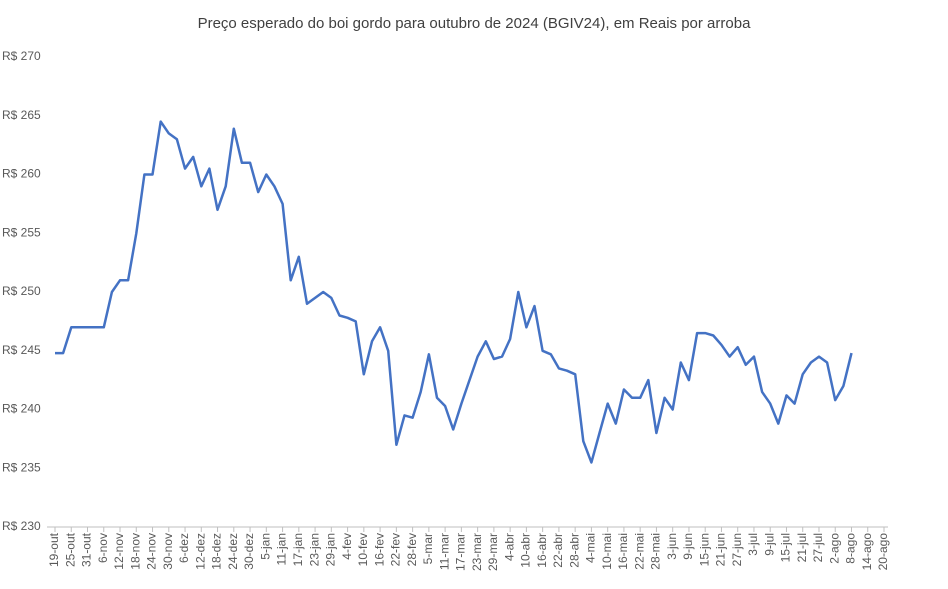  Describe the element at coordinates (461, 552) in the screenshot. I see `x-tick-label: 17-mar` at that location.